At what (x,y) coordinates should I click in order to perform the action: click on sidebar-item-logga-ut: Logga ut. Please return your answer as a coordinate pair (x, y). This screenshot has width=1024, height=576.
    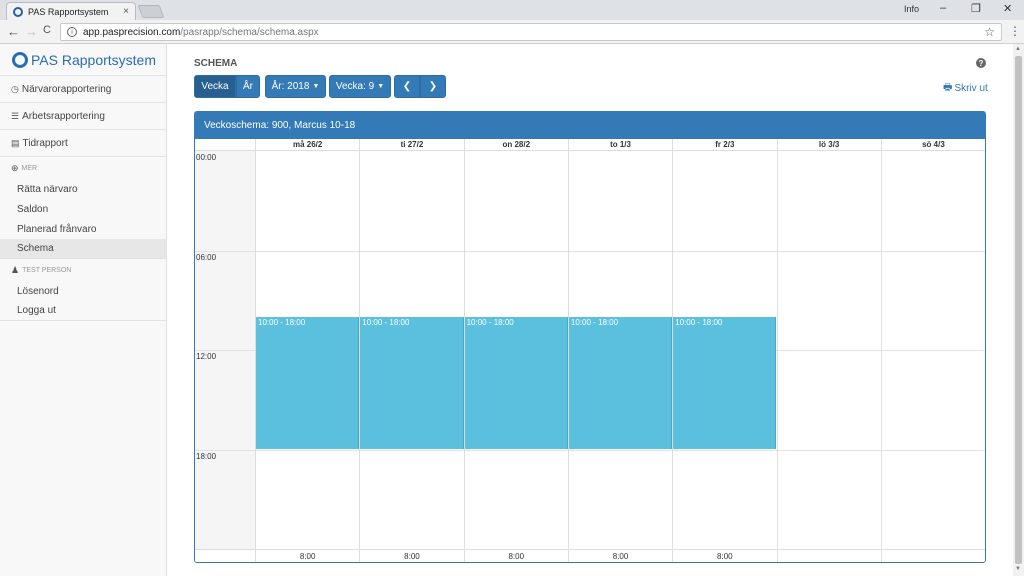
    Looking at the image, I should click on (83, 311).